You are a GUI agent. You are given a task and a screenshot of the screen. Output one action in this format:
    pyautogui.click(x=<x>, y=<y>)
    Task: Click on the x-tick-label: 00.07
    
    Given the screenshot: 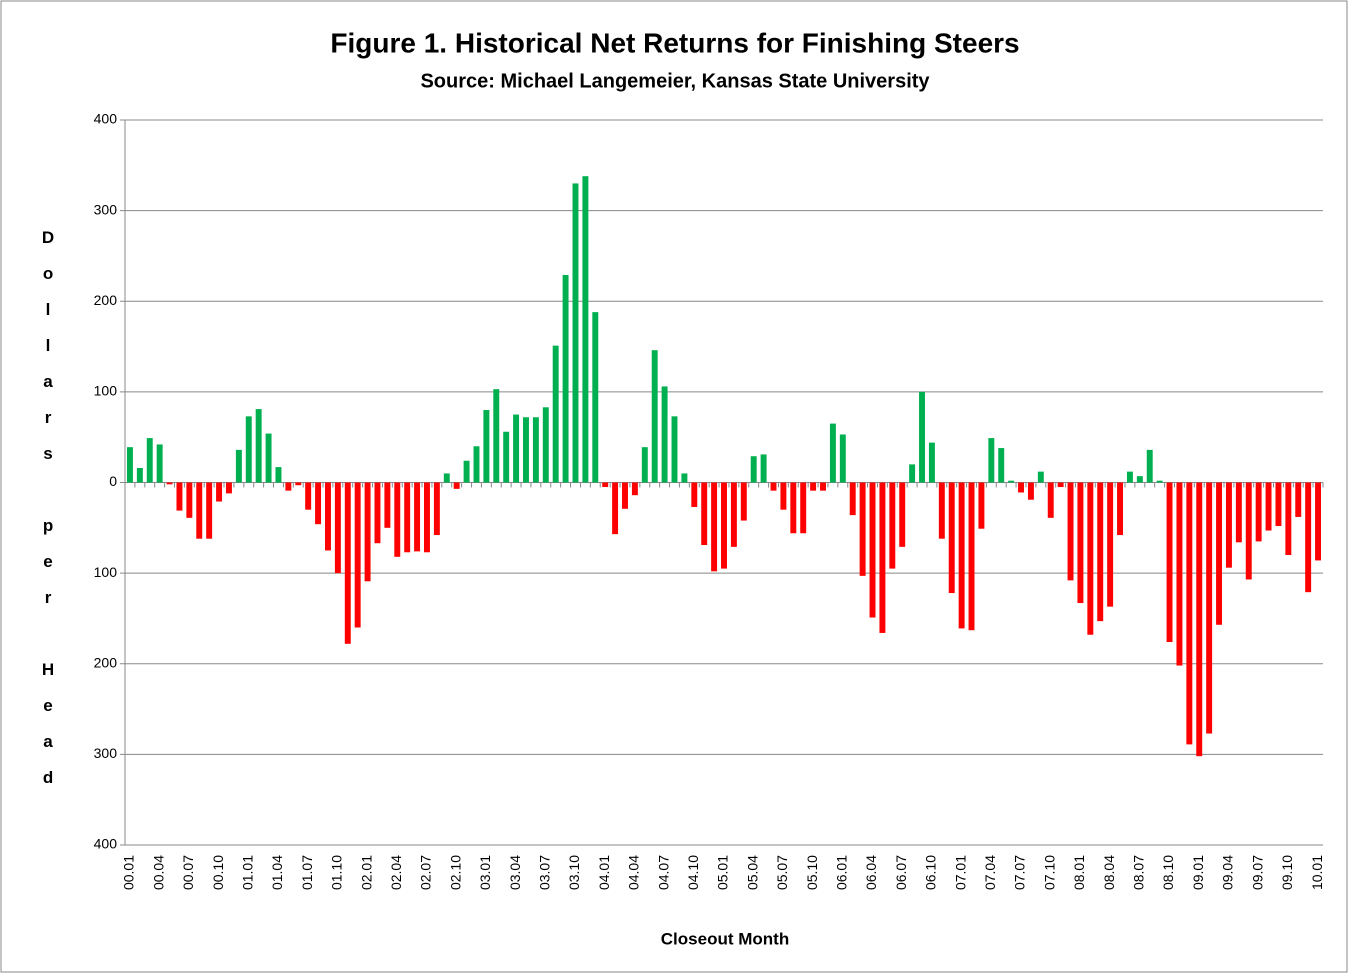 What is the action you would take?
    pyautogui.click(x=188, y=872)
    